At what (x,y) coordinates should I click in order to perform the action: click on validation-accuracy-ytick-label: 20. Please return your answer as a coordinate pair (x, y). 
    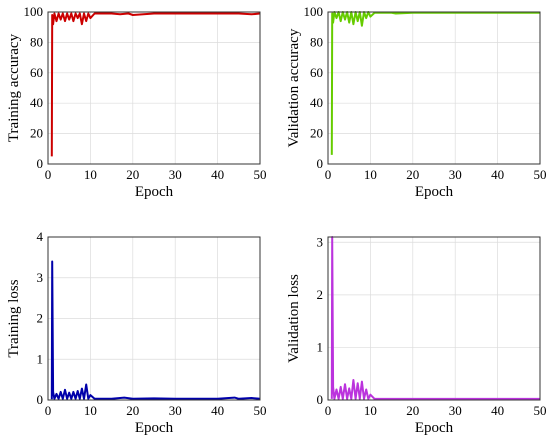
    Looking at the image, I should click on (316, 133).